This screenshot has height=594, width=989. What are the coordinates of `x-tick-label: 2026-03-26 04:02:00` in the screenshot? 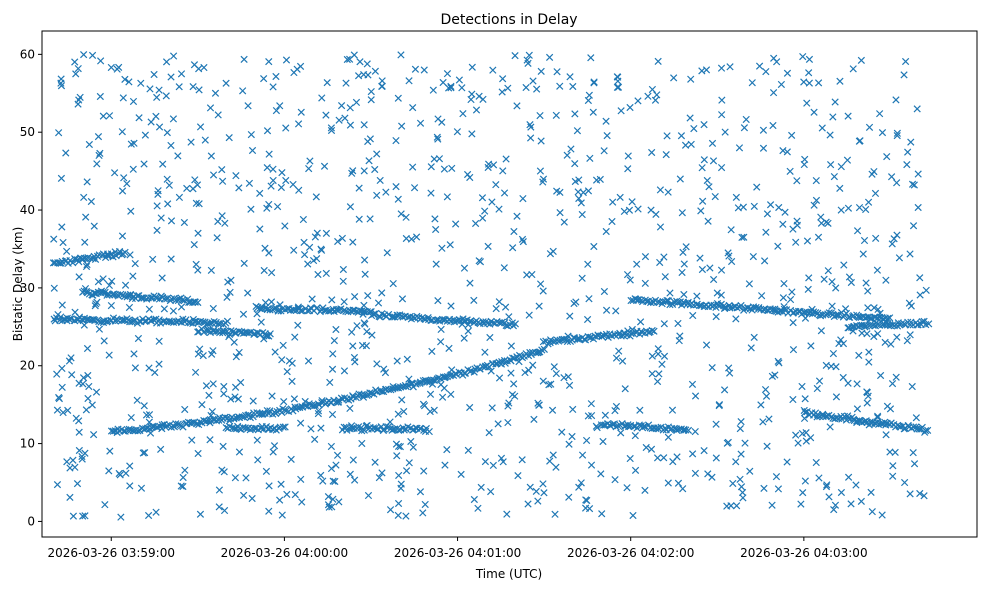 It's located at (630, 553).